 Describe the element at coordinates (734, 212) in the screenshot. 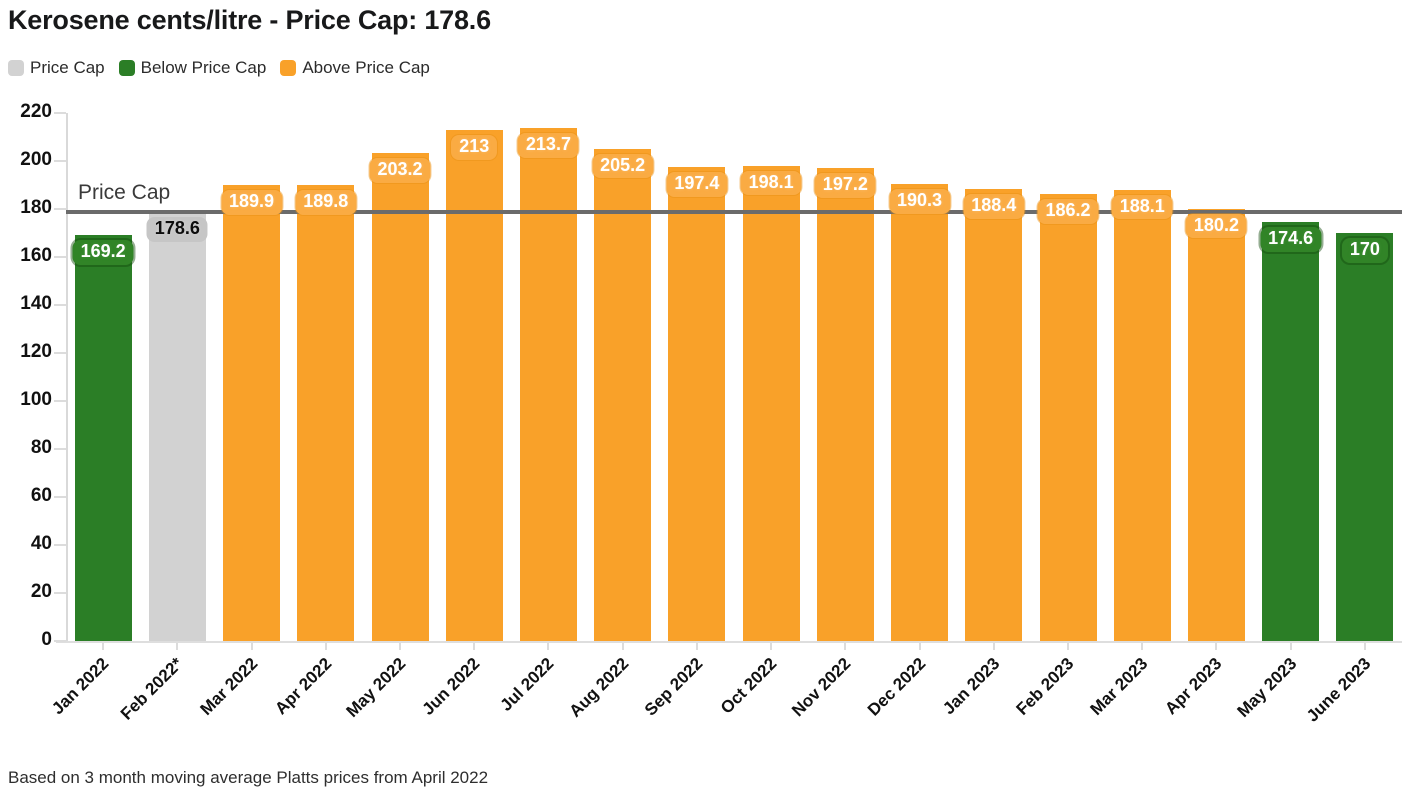

I see `price-cap-line` at that location.